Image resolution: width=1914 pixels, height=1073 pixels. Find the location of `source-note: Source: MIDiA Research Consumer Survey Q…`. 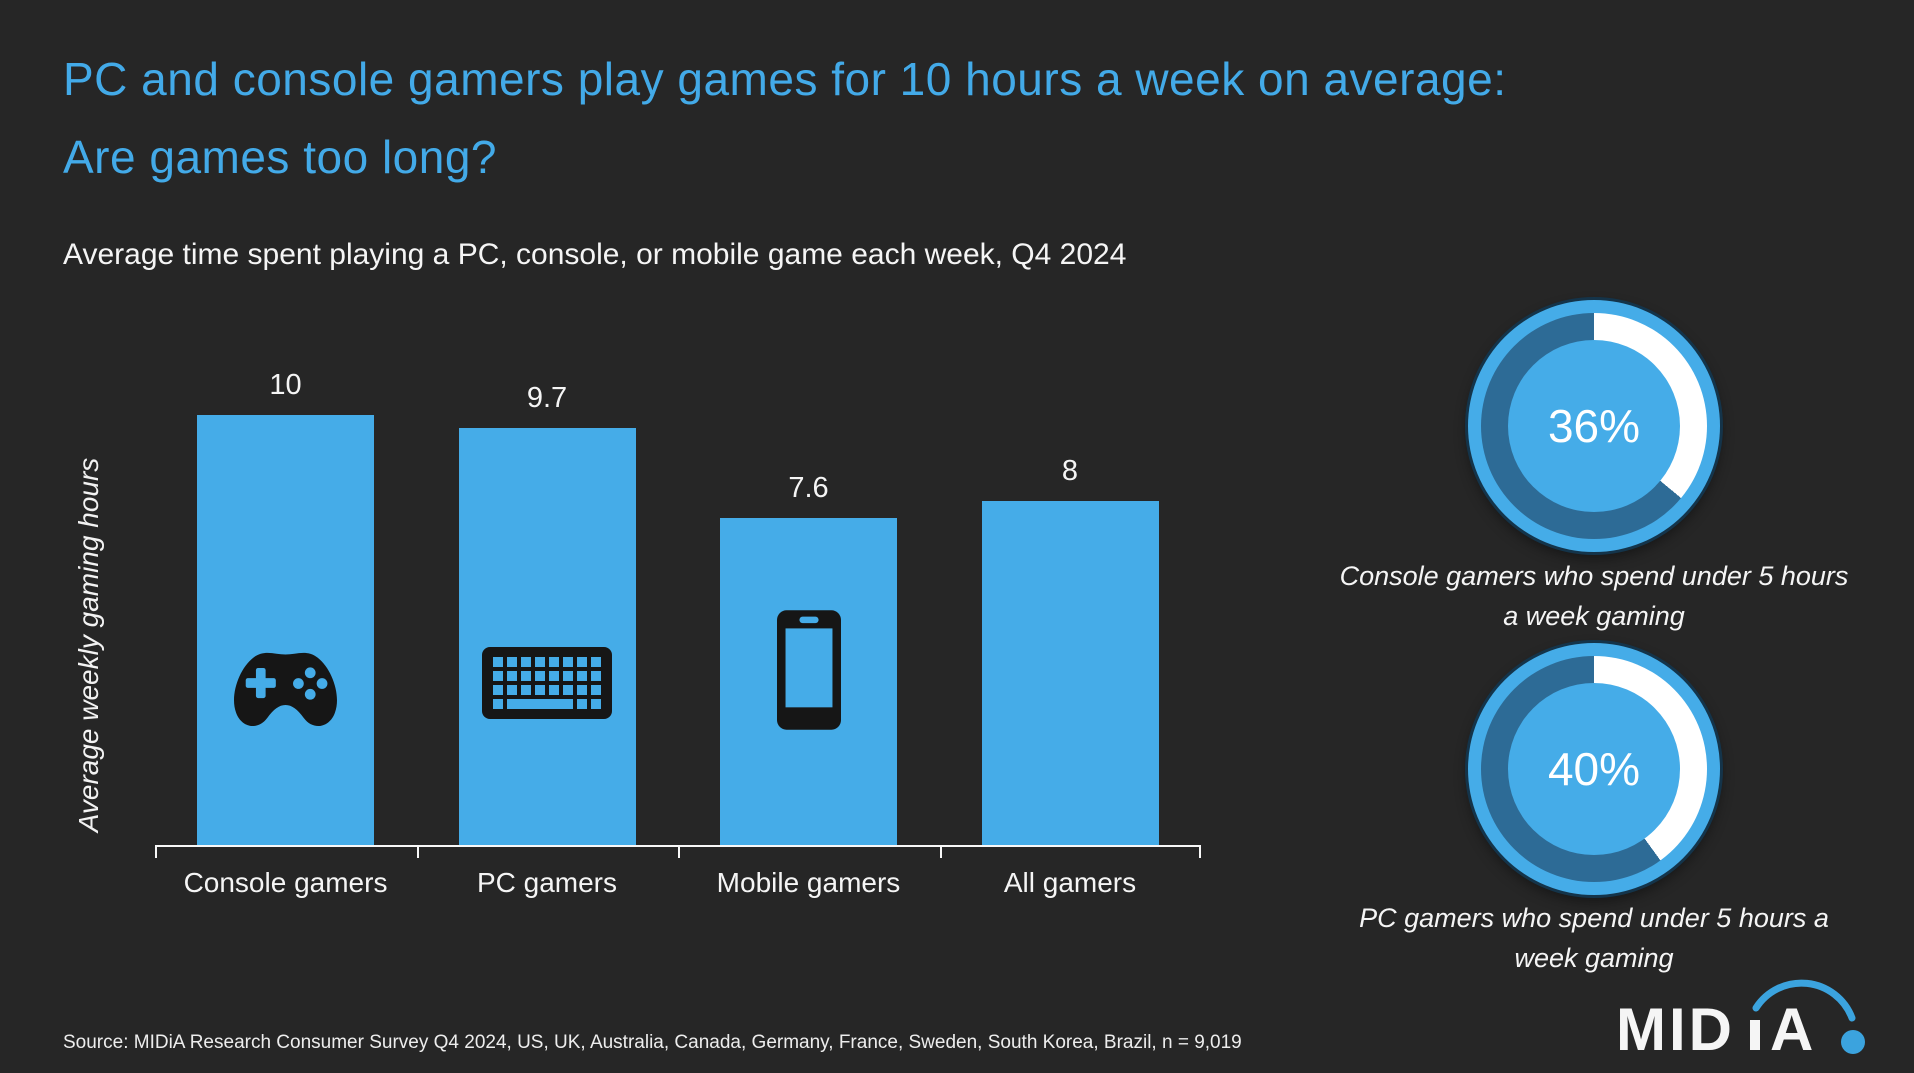

source-note: Source: MIDiA Research Consumer Survey Q… is located at coordinates (652, 1042).